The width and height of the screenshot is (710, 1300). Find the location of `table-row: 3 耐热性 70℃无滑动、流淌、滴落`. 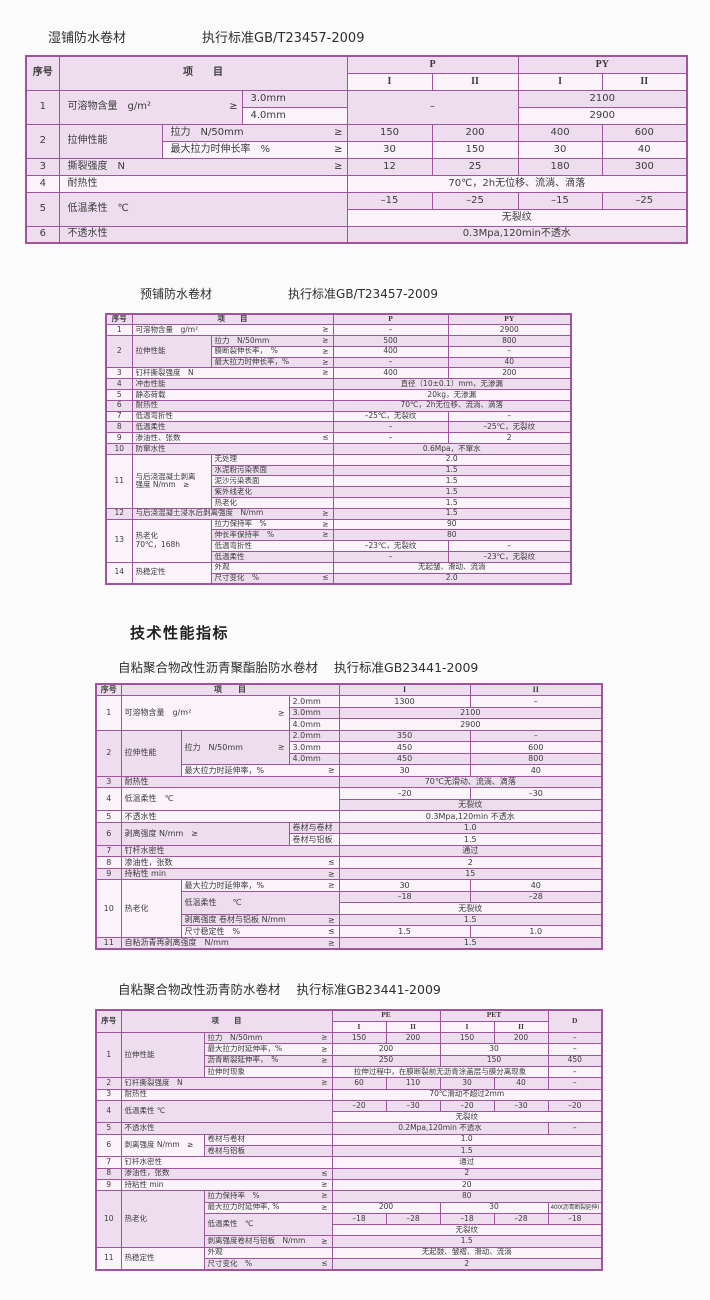

table-row: 3 耐热性 70℃无滑动、流淌、滴落 is located at coordinates (349, 781).